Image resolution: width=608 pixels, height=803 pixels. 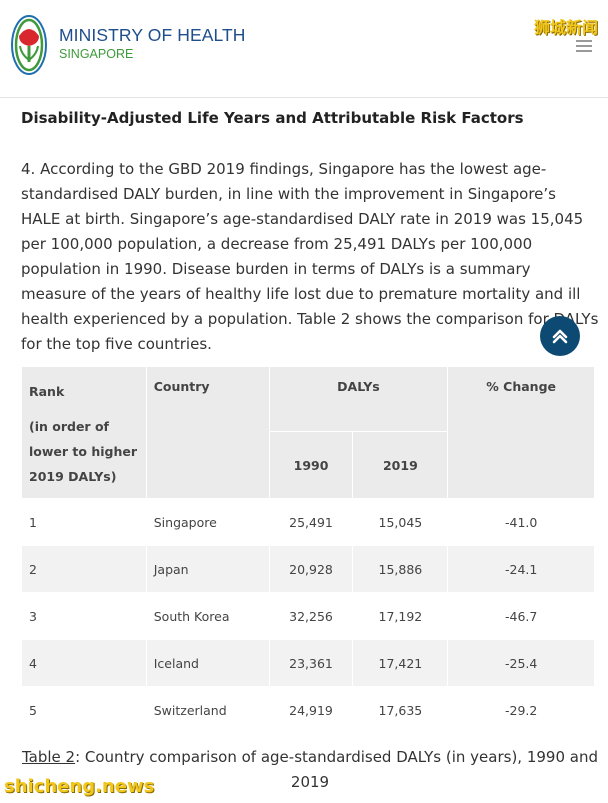 I want to click on change-cell: -25.4, so click(x=521, y=663).